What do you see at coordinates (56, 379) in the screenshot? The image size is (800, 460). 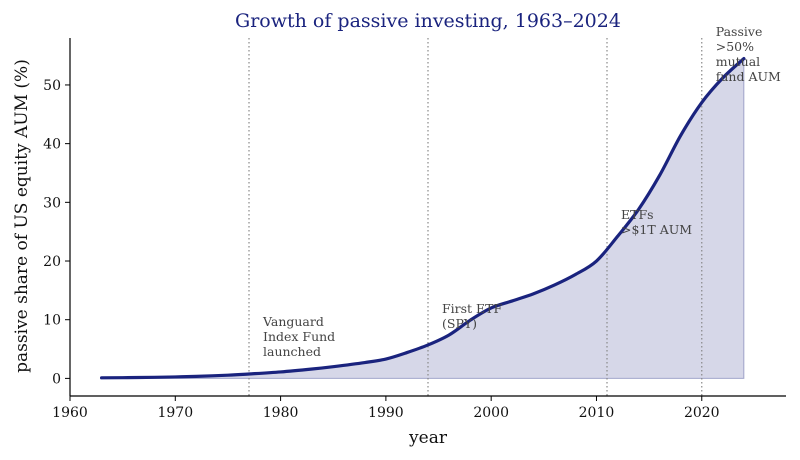 I see `y-tick-label-0: 0` at bounding box center [56, 379].